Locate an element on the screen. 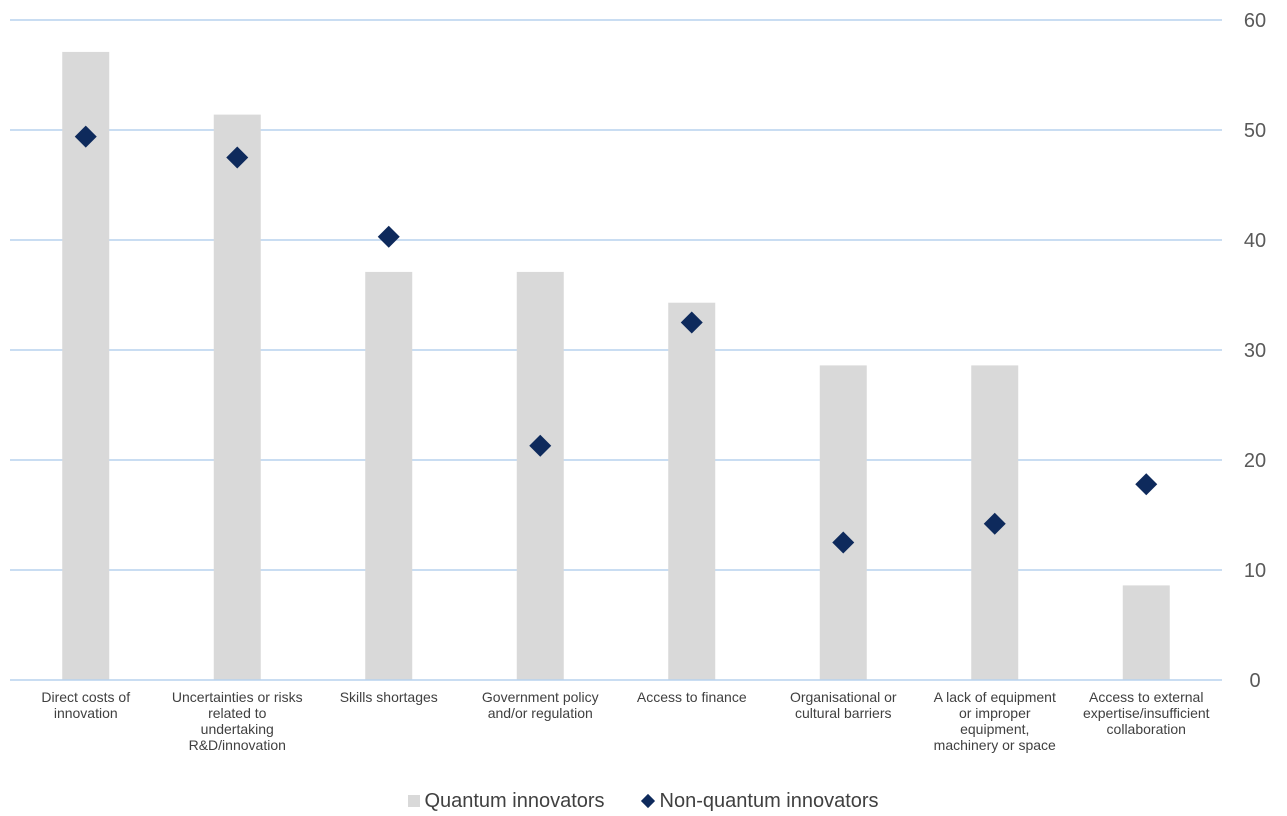 The height and width of the screenshot is (816, 1287). x-category-label: Government policy and/or regulation is located at coordinates (540, 705).